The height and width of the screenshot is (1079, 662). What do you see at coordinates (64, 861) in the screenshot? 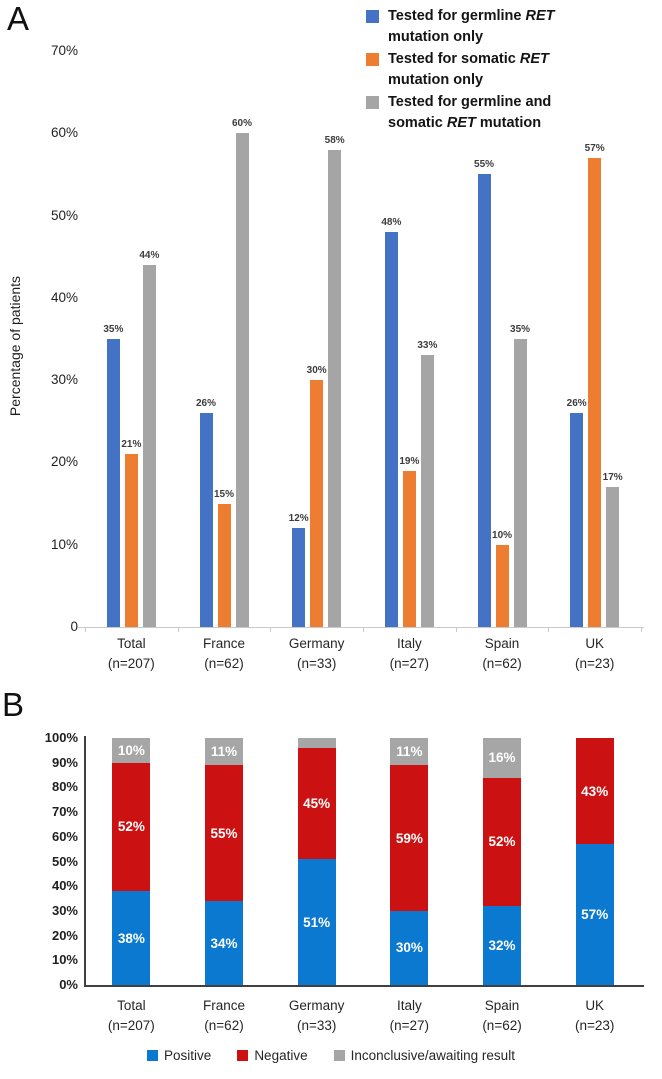
I see `panel-b-y-tick: 50%` at bounding box center [64, 861].